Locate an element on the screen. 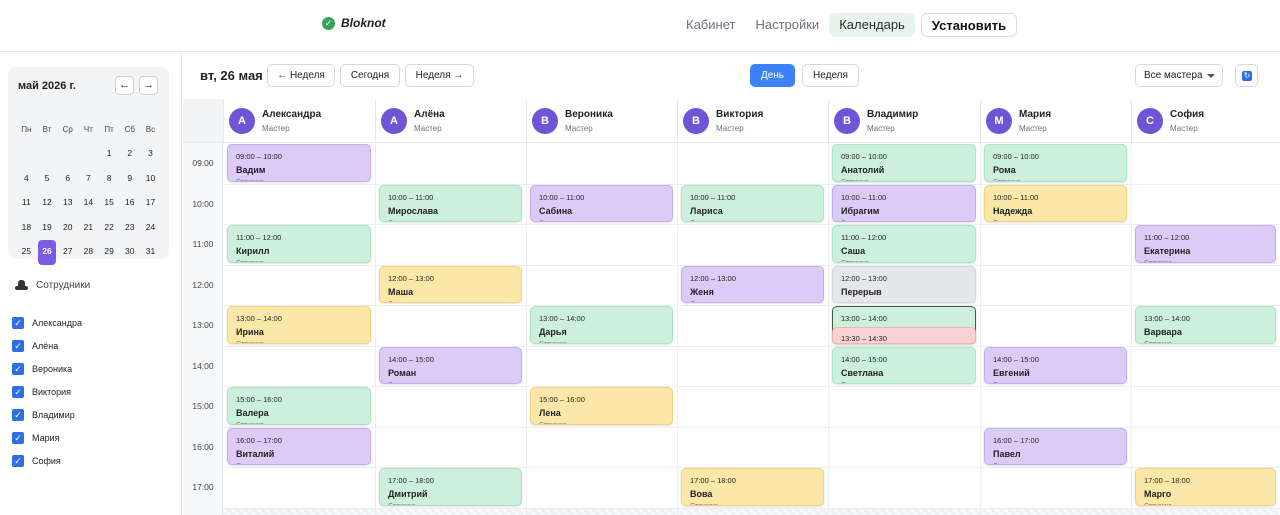 Image resolution: width=1280 pixels, height=515 pixels. mini-calendar-day: 24 is located at coordinates (150, 226).